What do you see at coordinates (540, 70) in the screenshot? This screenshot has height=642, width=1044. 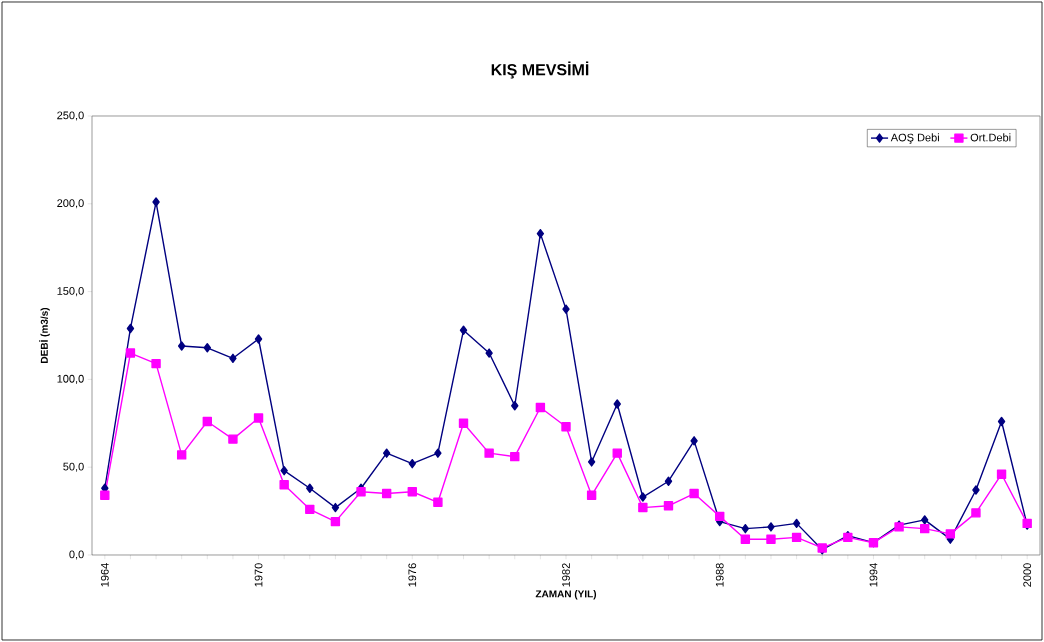 I see `chart-title: KIŞ MEVSİMİ` at bounding box center [540, 70].